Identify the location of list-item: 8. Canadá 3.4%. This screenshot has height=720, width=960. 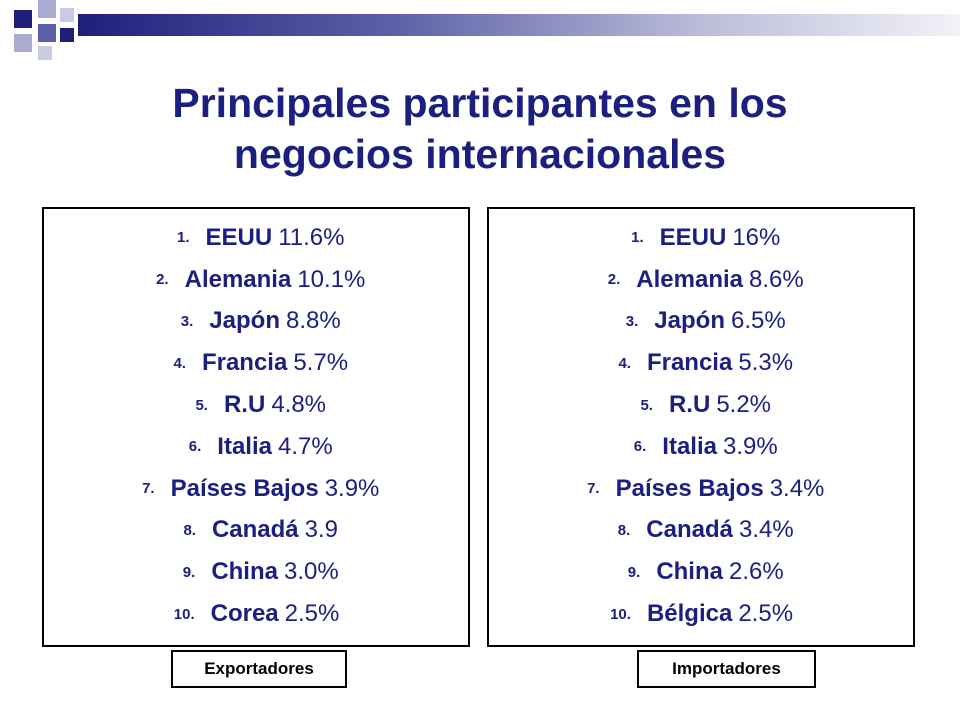
(701, 531).